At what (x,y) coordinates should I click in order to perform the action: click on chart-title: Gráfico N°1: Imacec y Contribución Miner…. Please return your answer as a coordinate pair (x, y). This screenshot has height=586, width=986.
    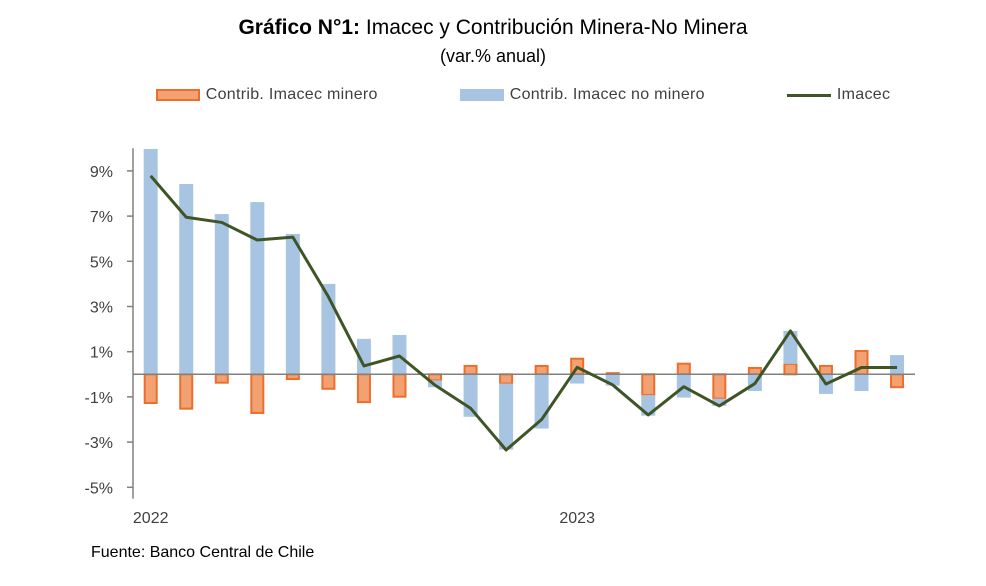
    Looking at the image, I should click on (493, 28).